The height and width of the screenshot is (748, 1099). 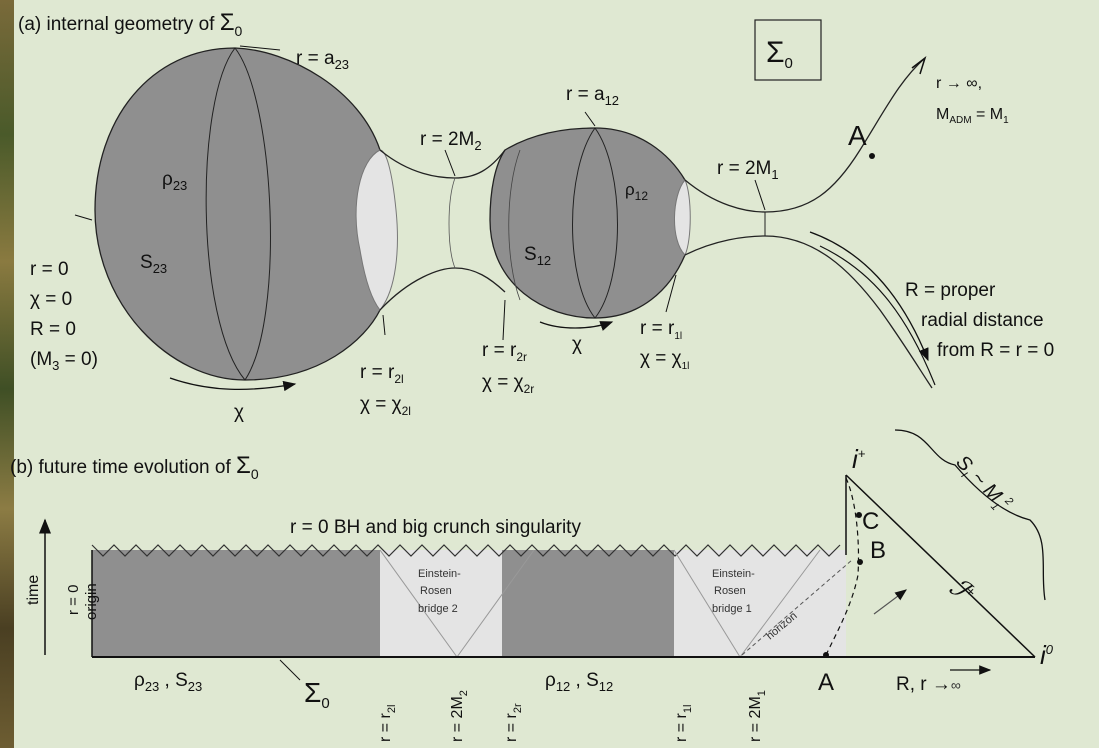 I want to click on label-rho12-s12: ρ12 , S12, so click(x=579, y=682).